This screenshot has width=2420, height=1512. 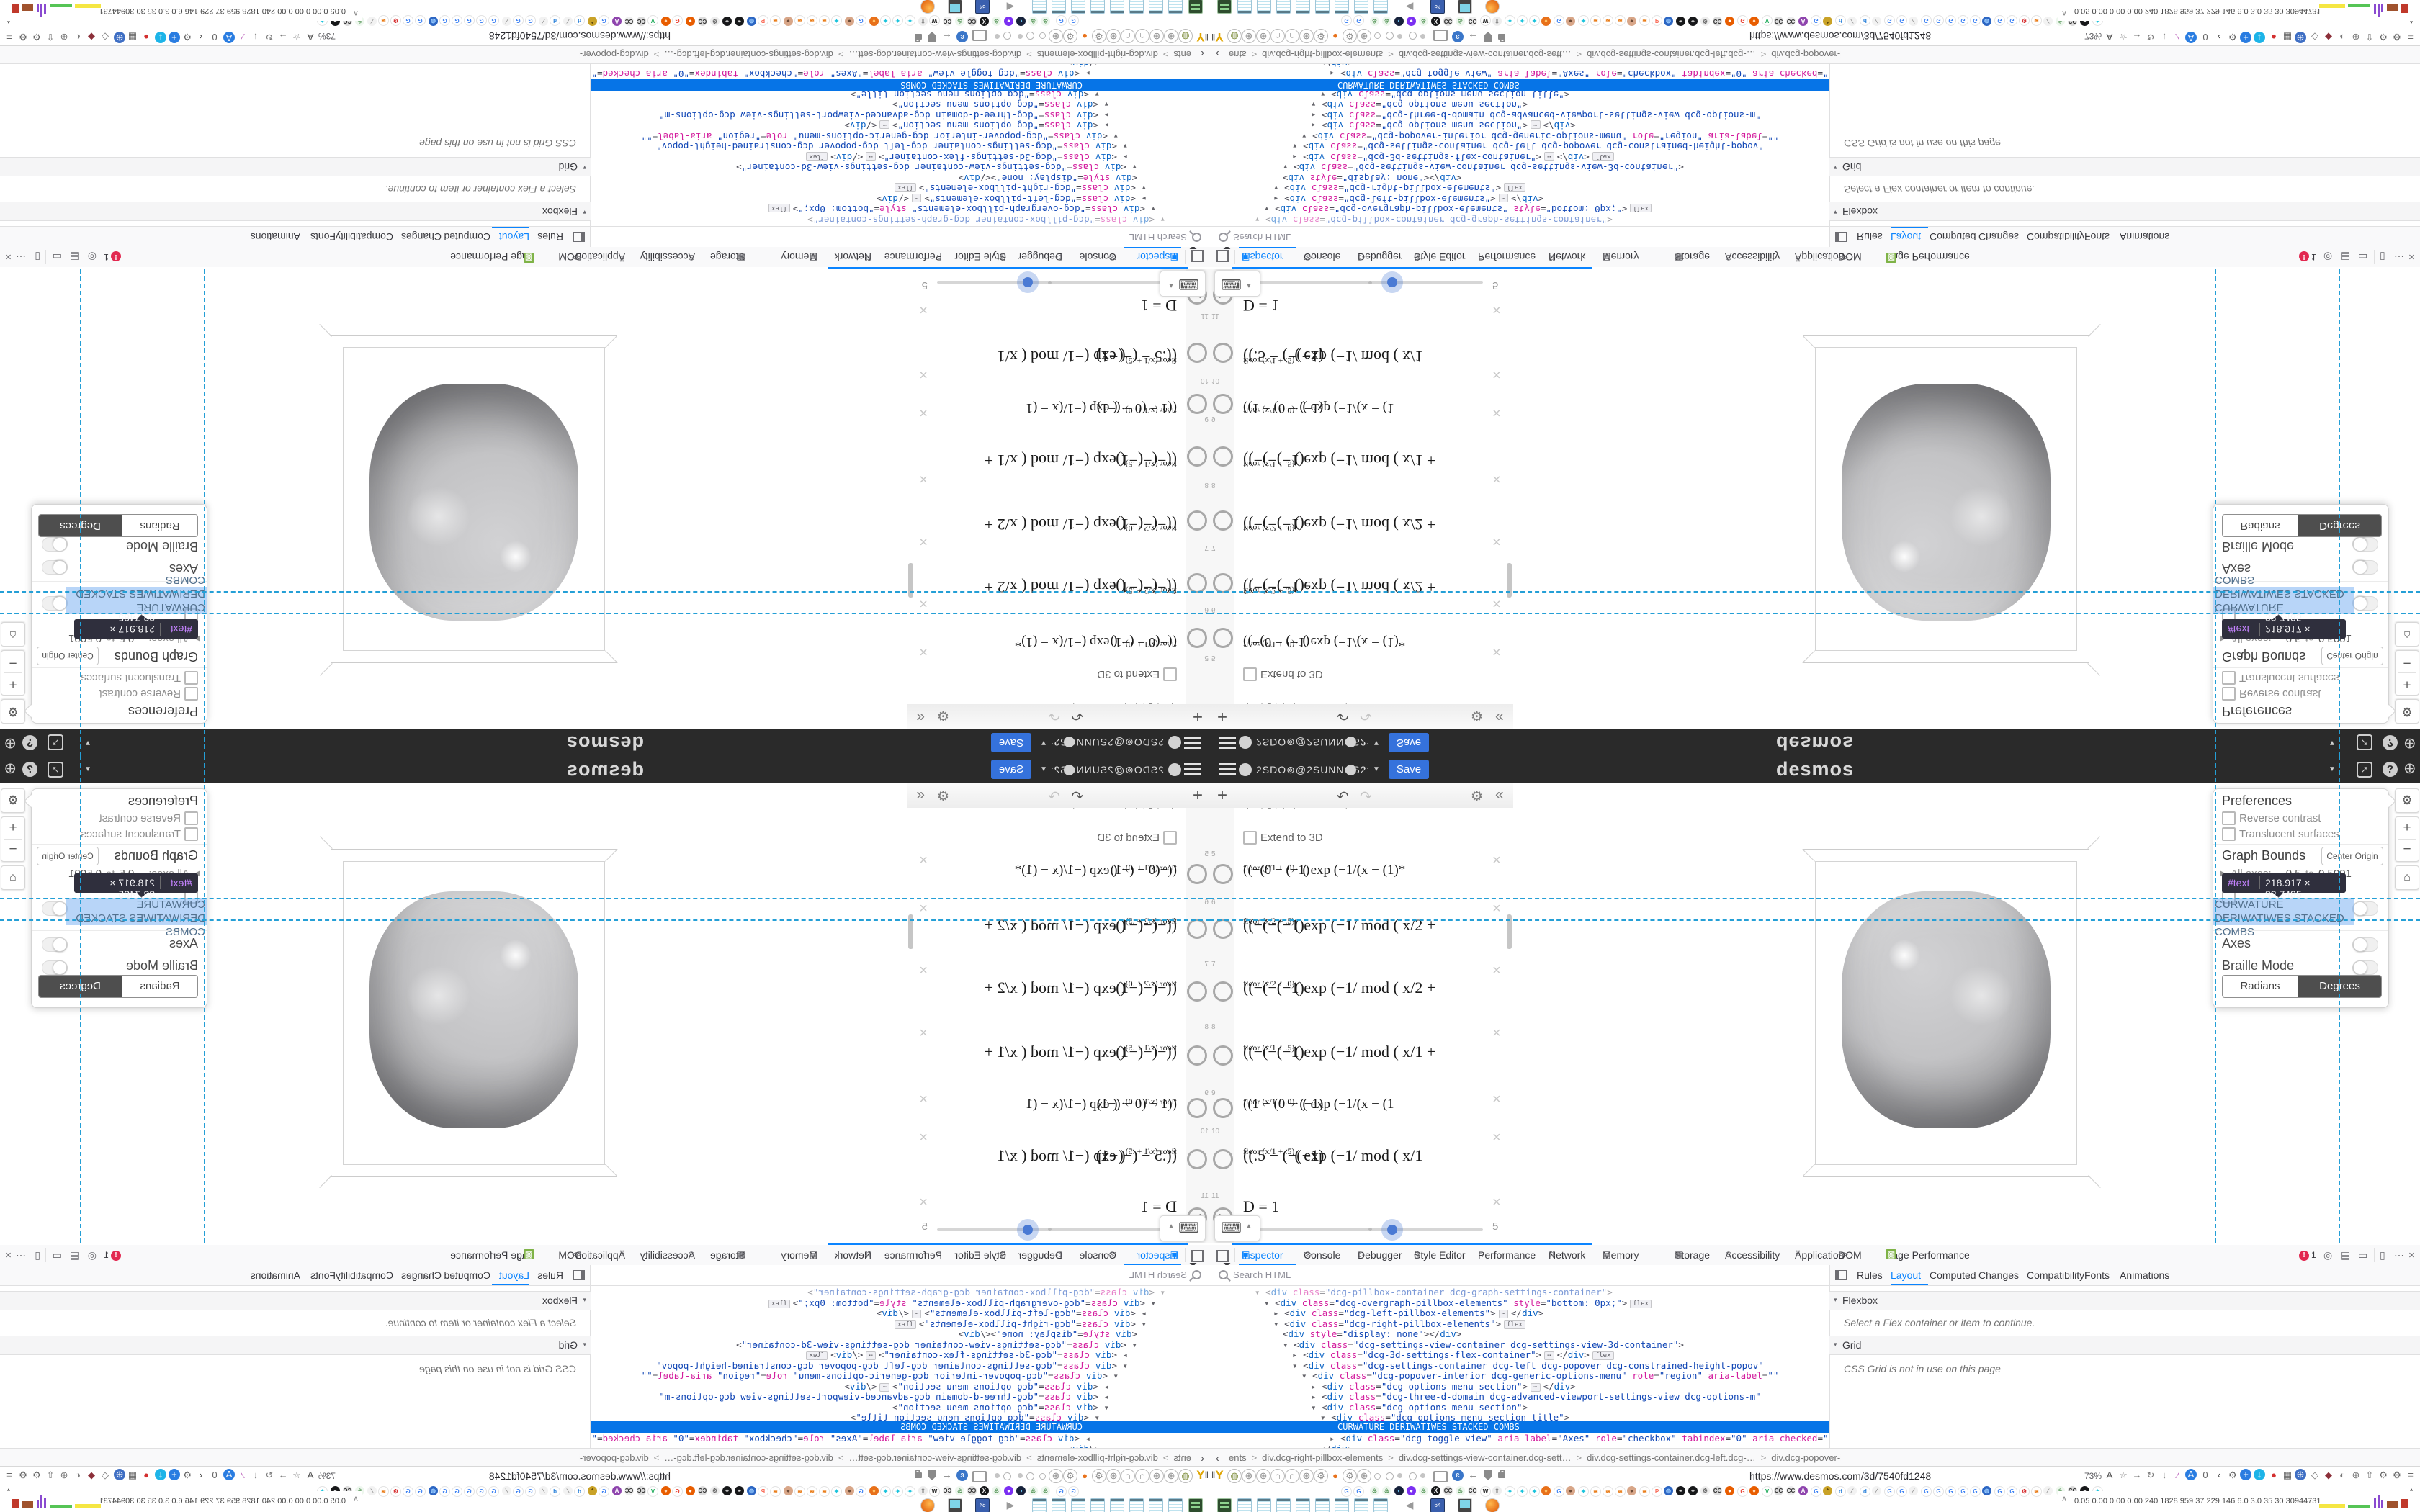 I want to click on tree-line: ▾ <div class="dcg-options-menu-section">, so click(x=1001, y=105).